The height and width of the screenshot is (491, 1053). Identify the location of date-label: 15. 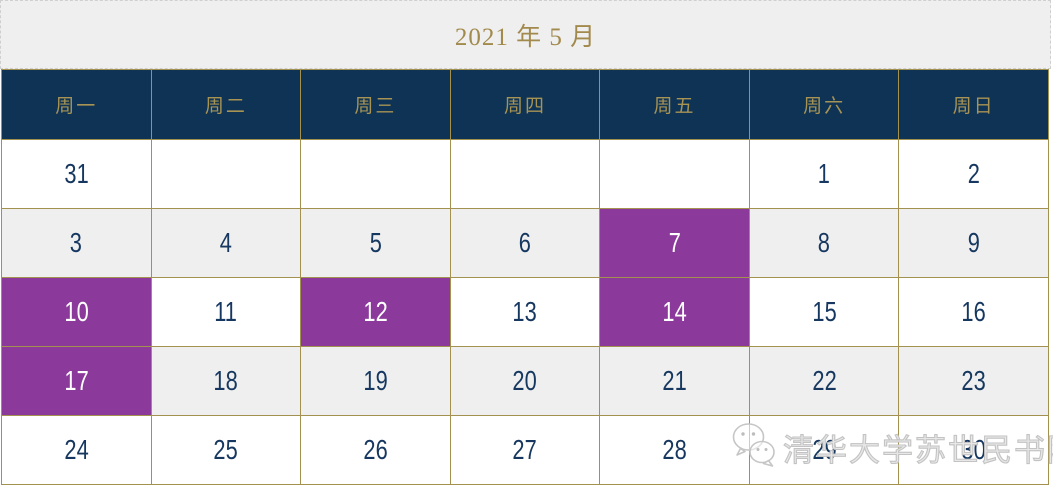
(824, 311).